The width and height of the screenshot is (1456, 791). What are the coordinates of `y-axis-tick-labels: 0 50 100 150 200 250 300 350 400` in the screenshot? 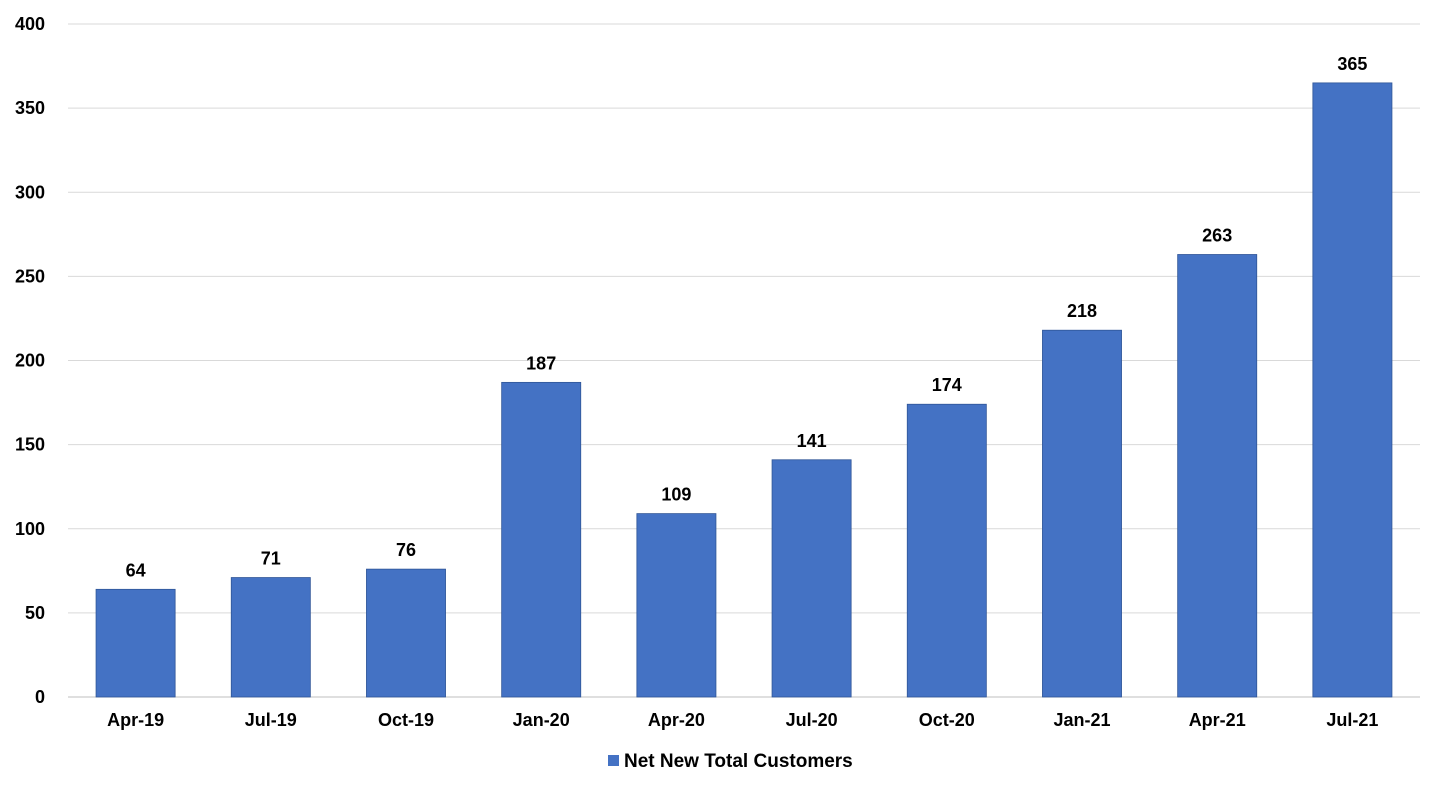 It's located at (30, 360).